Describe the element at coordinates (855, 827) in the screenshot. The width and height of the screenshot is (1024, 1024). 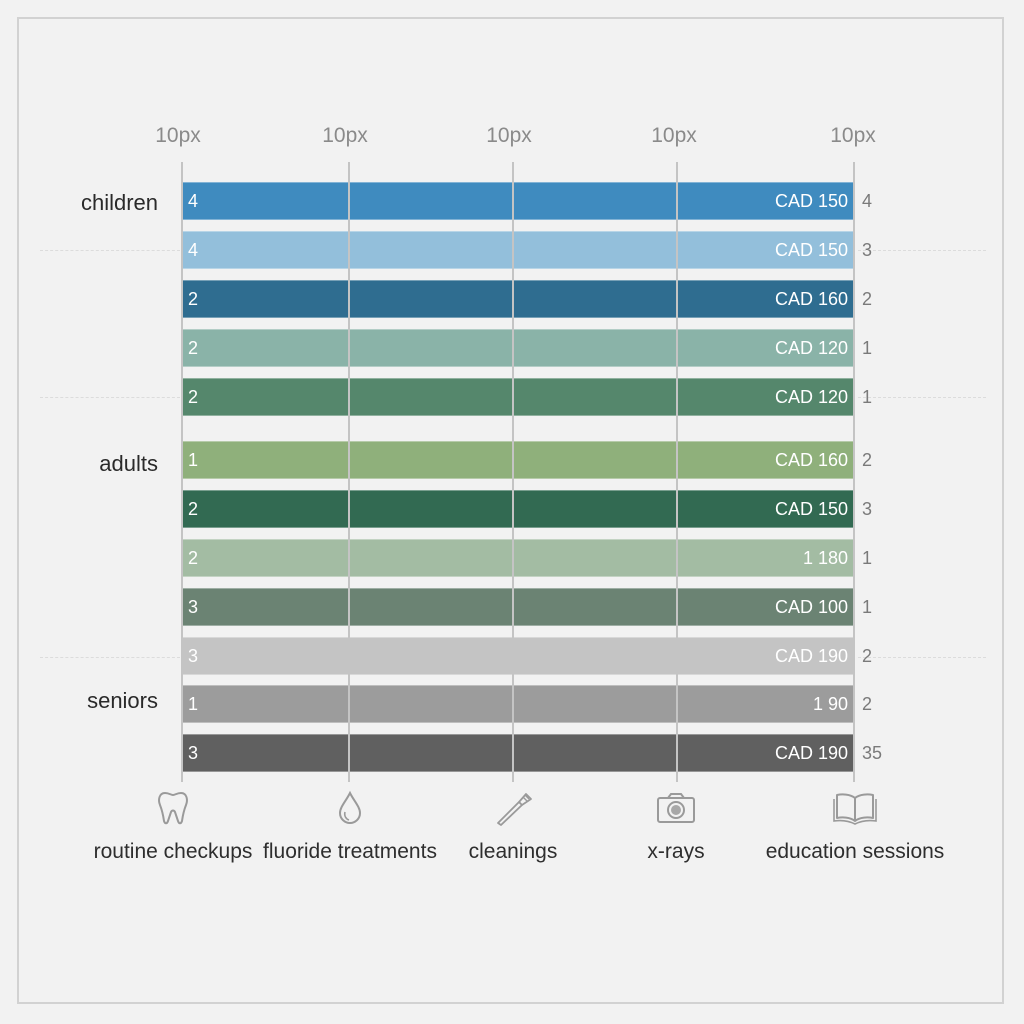
I see `category-education-sessions: education sessions` at that location.